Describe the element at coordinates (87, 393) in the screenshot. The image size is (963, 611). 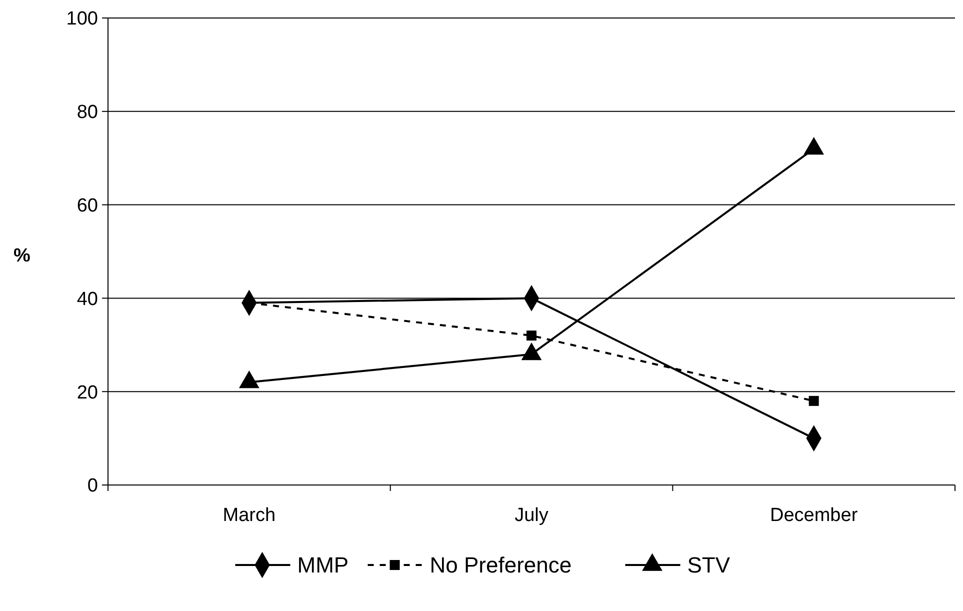
I see `y-tick-label: 20` at that location.